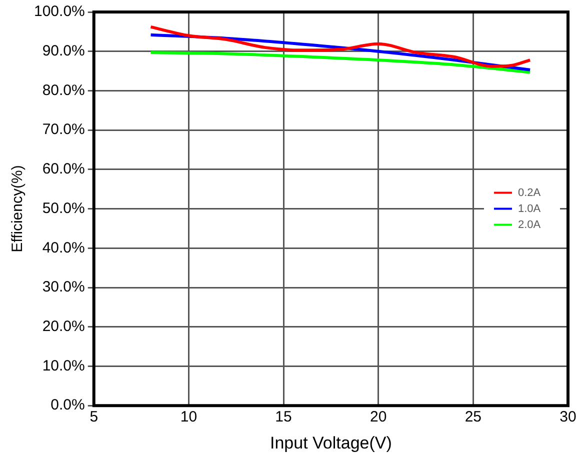 This screenshot has height=463, width=588. I want to click on x-tick-label: 20, so click(378, 417).